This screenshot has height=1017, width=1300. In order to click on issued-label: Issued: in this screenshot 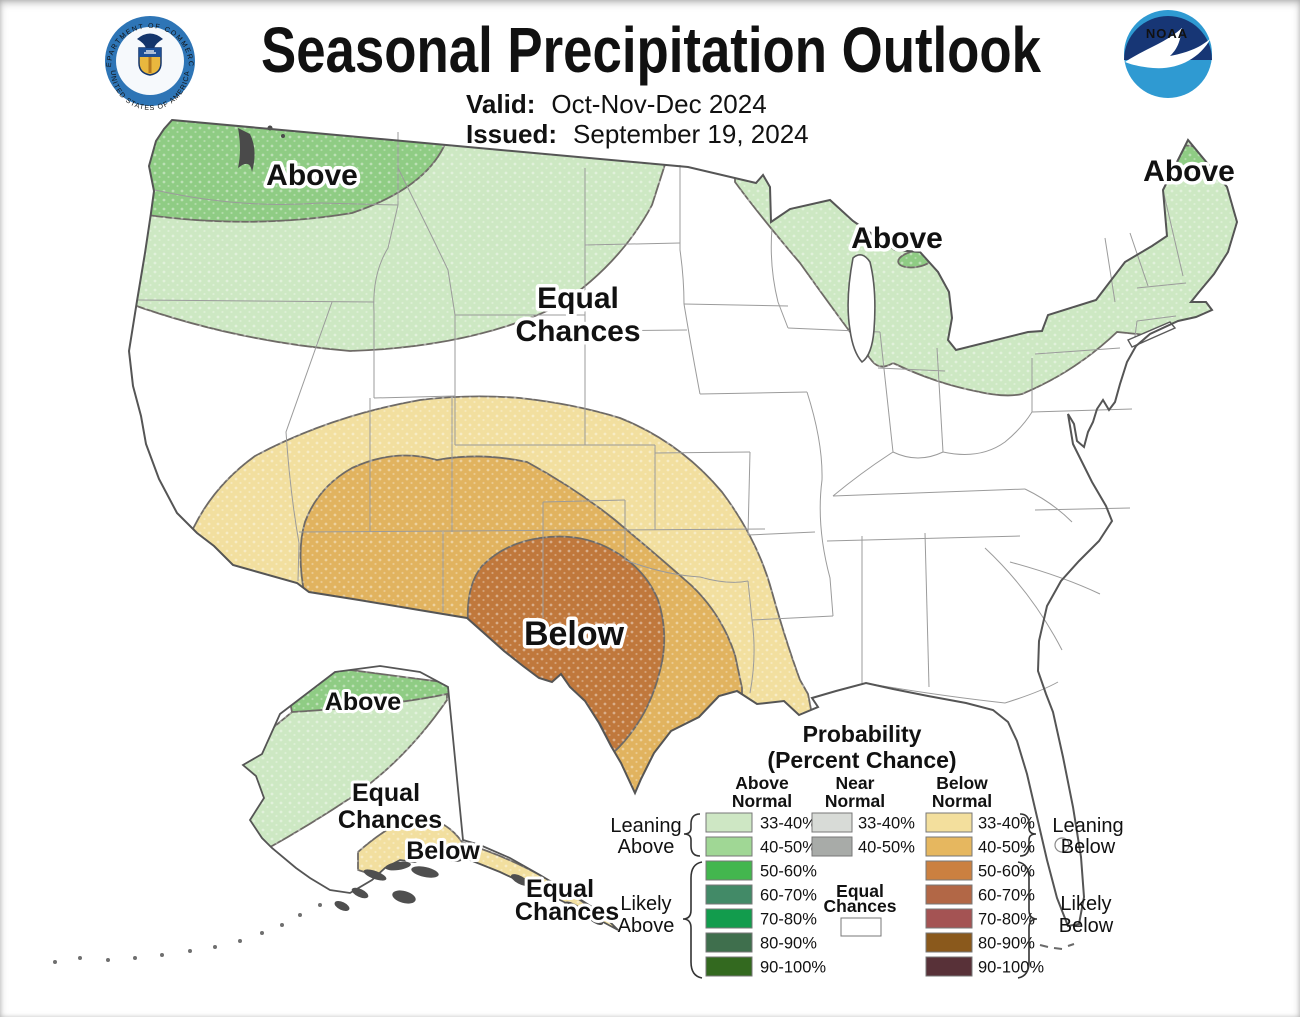, I will do `click(511, 134)`.